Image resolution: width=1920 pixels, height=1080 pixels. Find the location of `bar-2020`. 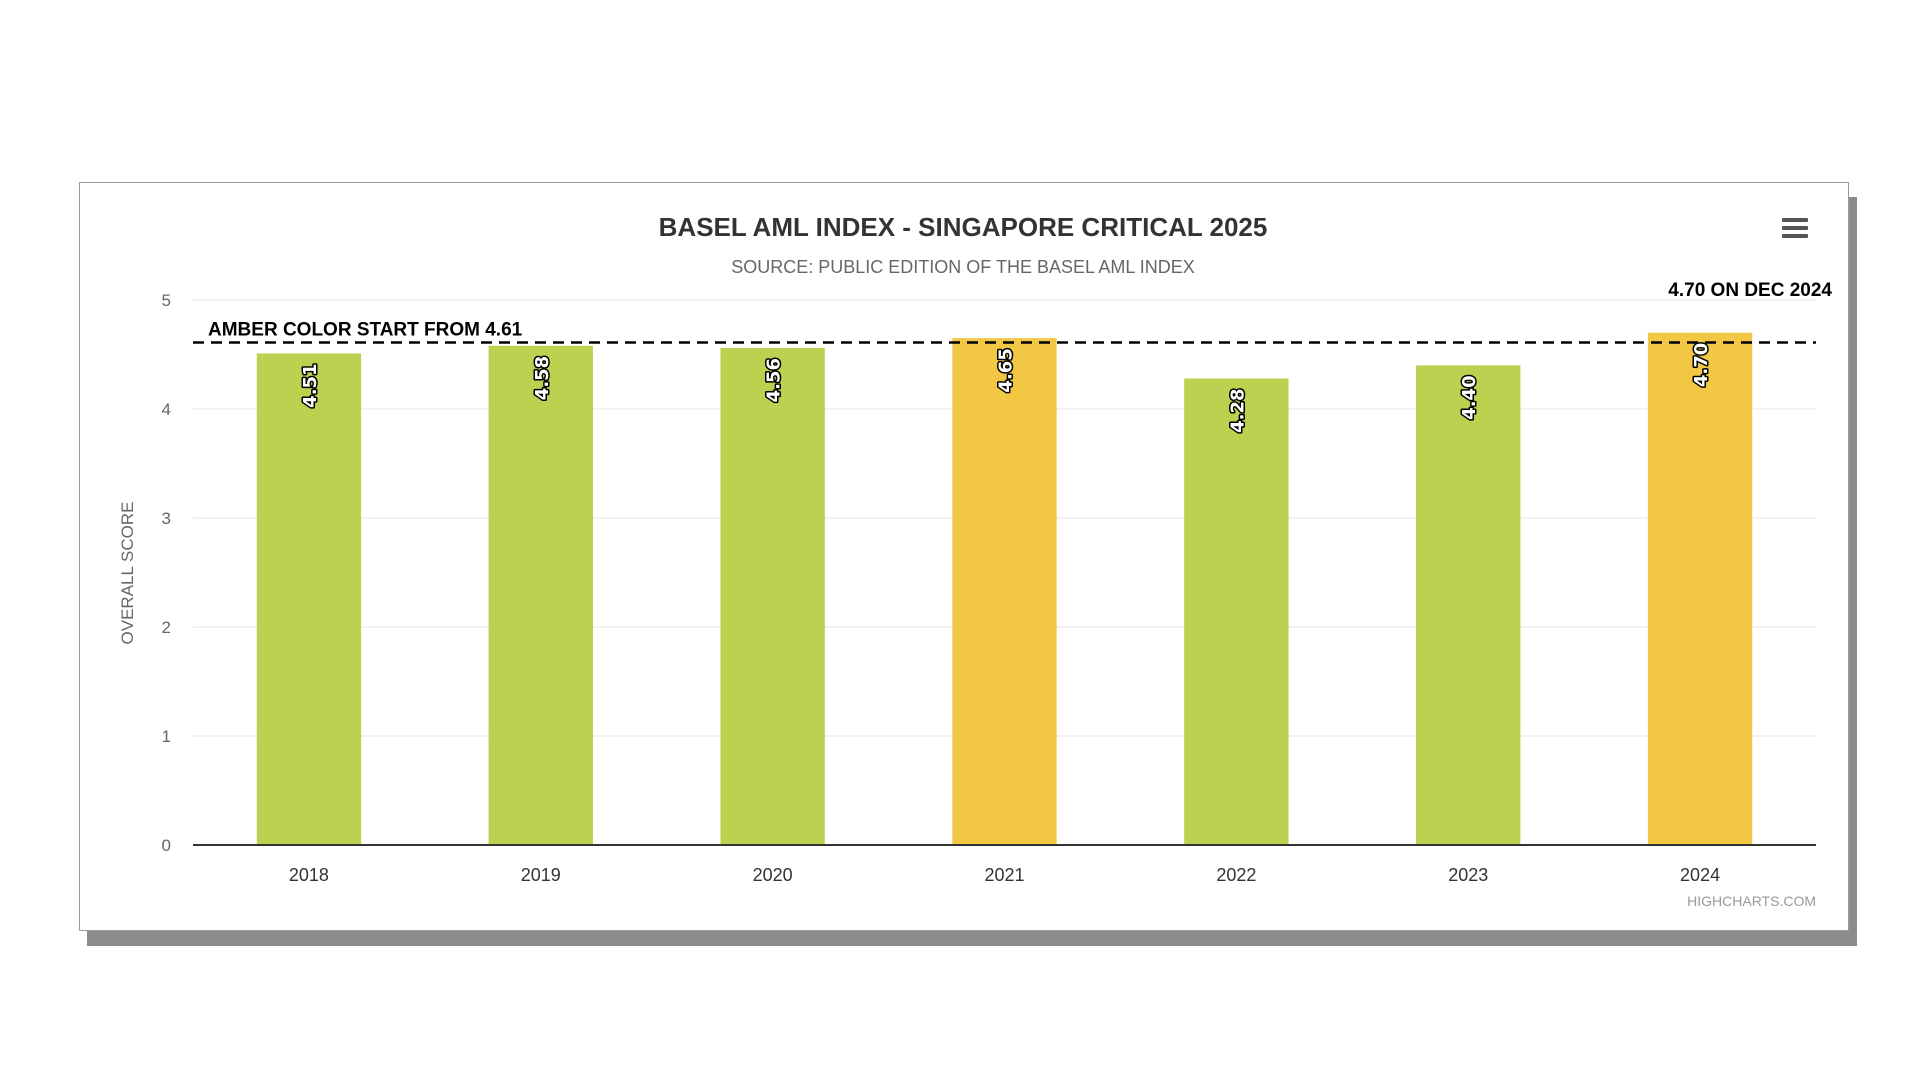

bar-2020 is located at coordinates (772, 596).